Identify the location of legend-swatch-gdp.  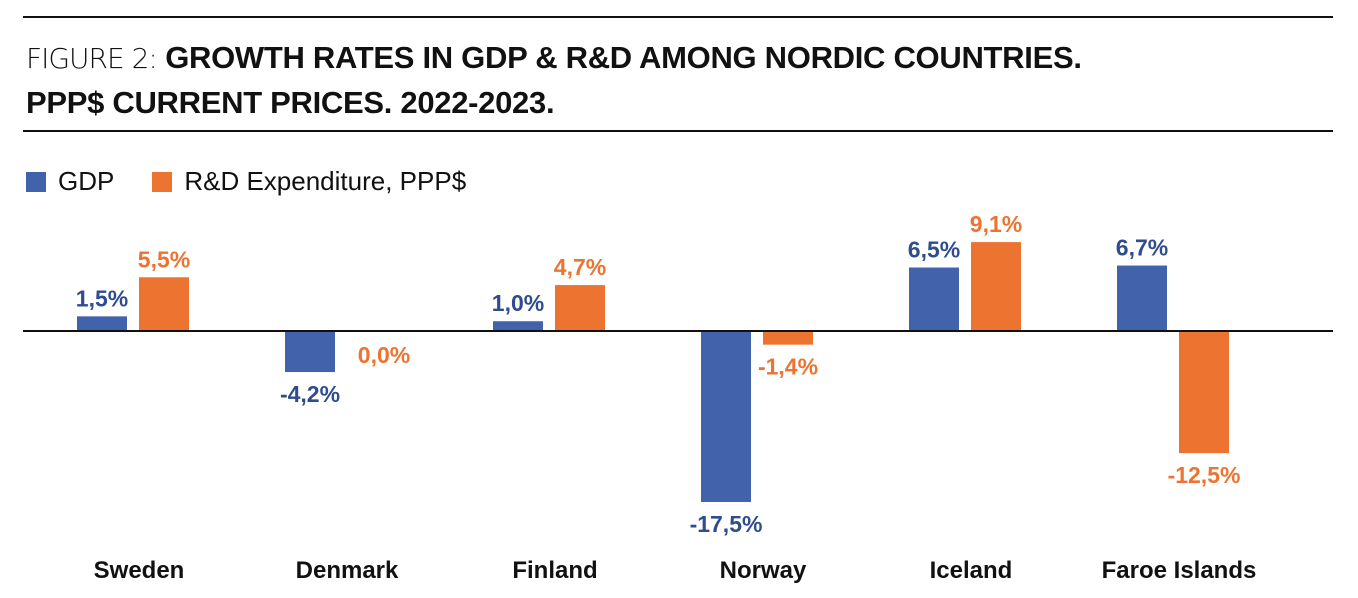
(36, 181).